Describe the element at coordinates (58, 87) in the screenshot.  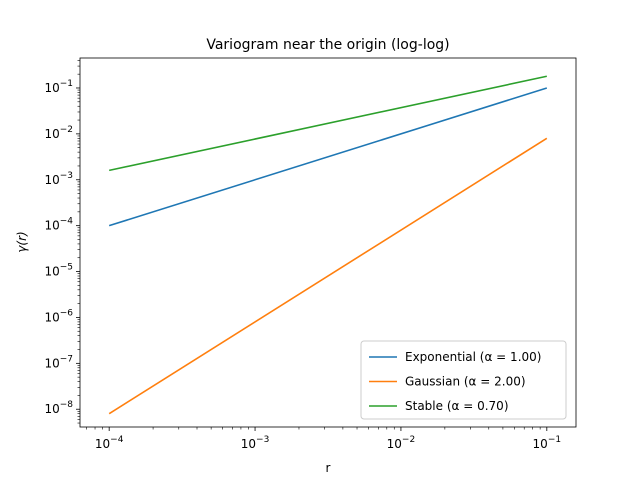
I see `y-tick-label-7: 10⁻¹` at that location.